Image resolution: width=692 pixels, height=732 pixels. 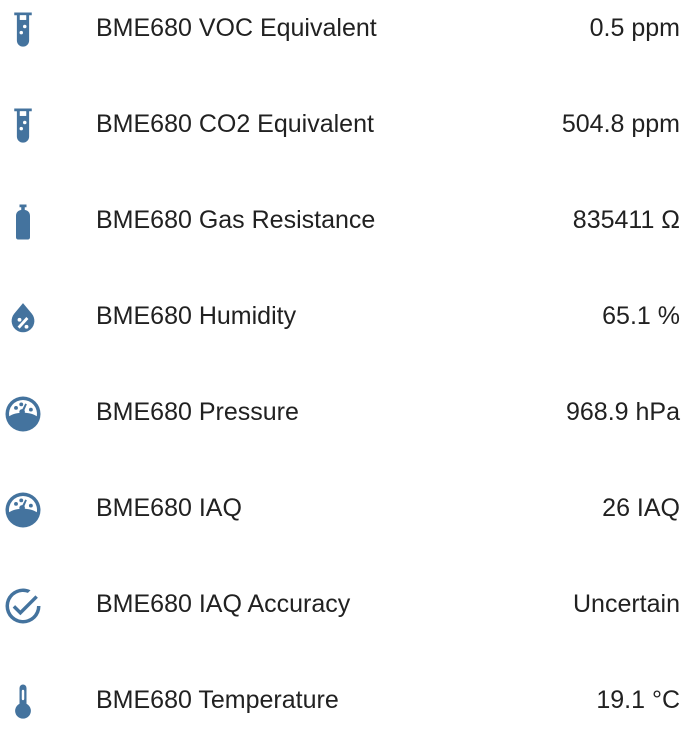 What do you see at coordinates (346, 318) in the screenshot?
I see `entity-row: BME680 Humidity 65.1 %` at bounding box center [346, 318].